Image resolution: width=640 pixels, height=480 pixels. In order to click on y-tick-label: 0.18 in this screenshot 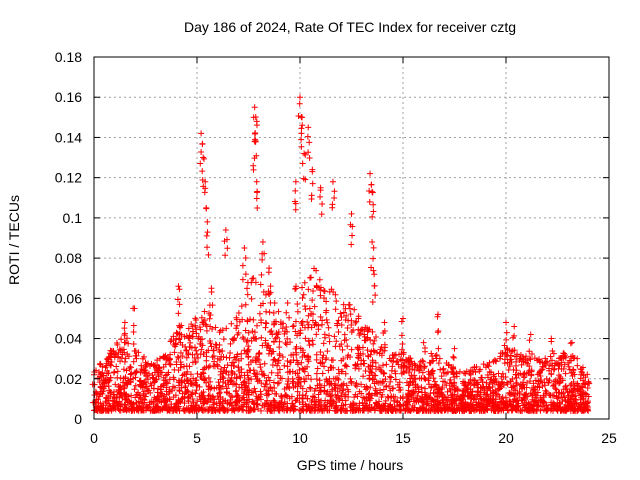, I will do `click(68, 57)`.